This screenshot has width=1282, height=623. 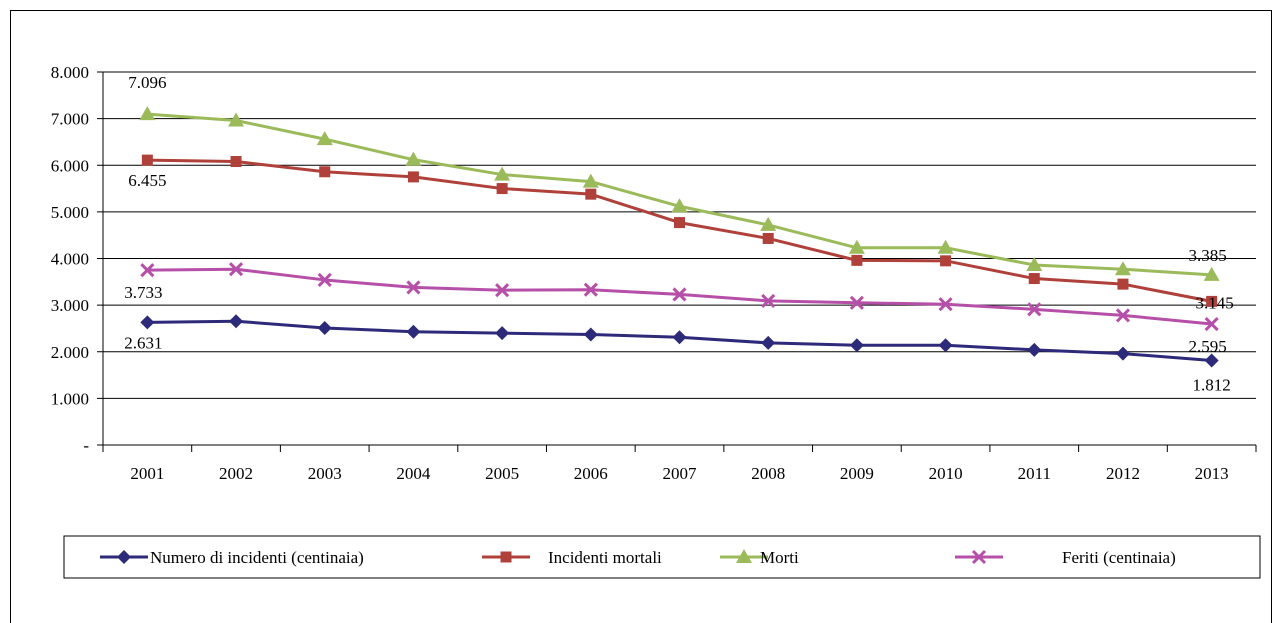 What do you see at coordinates (236, 473) in the screenshot?
I see `x-tick-label: 2002` at bounding box center [236, 473].